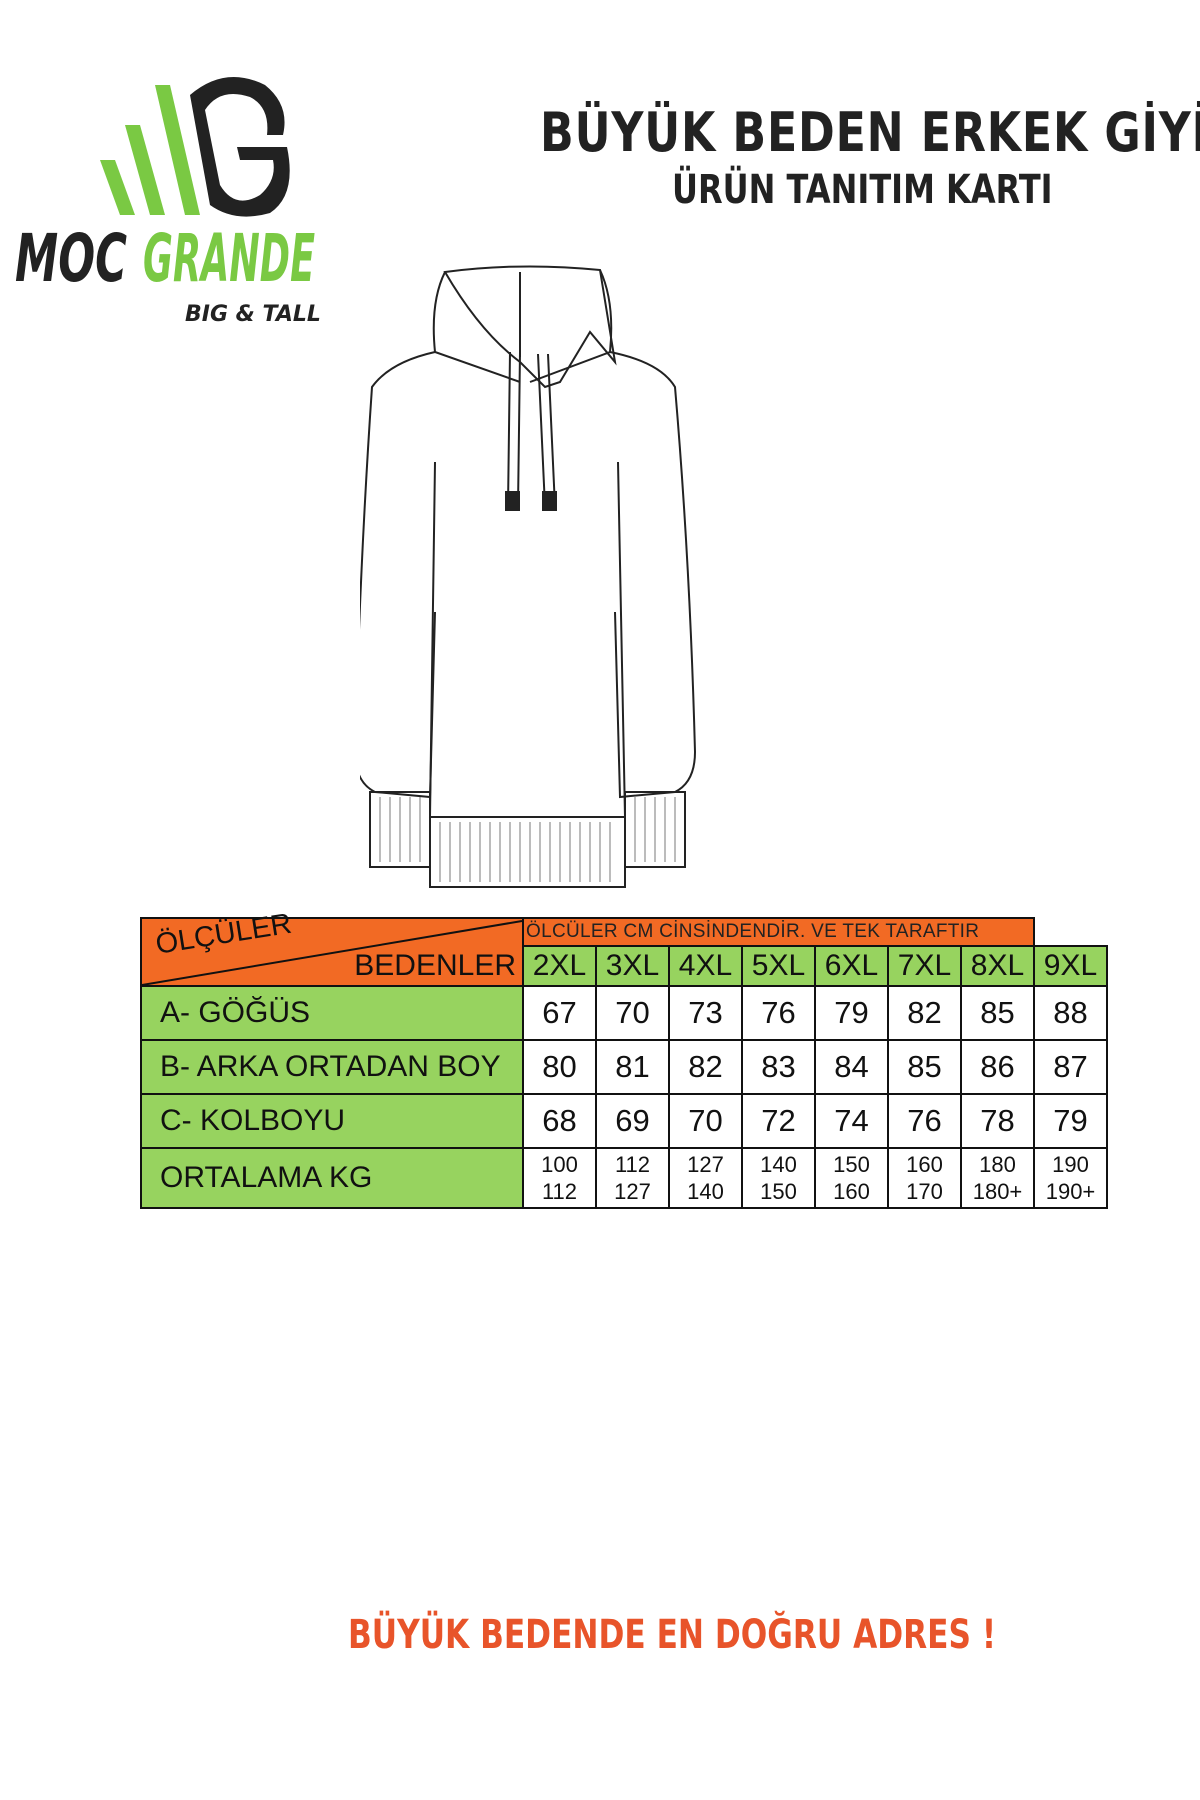  I want to click on row-label: B- ARKA ORTADAN BOY, so click(332, 1067).